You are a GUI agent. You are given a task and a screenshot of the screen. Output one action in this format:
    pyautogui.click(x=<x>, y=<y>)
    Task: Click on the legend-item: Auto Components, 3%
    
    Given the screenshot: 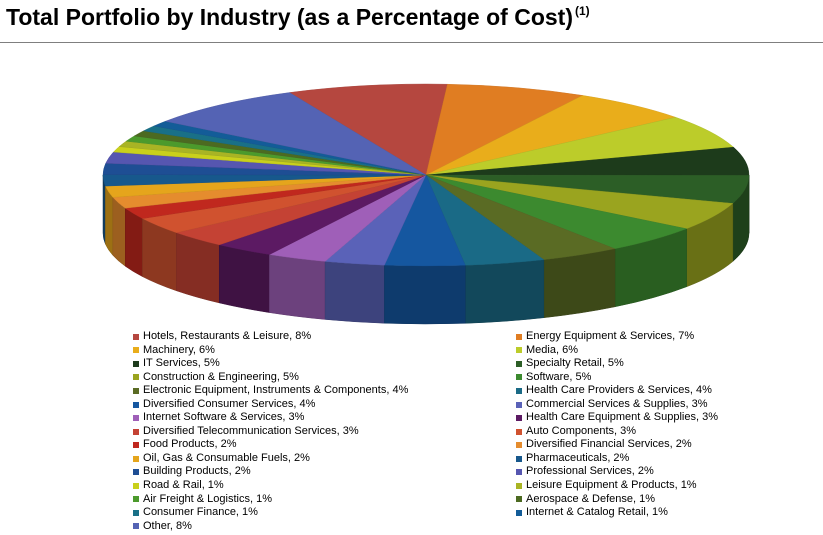 What is the action you would take?
    pyautogui.click(x=617, y=432)
    